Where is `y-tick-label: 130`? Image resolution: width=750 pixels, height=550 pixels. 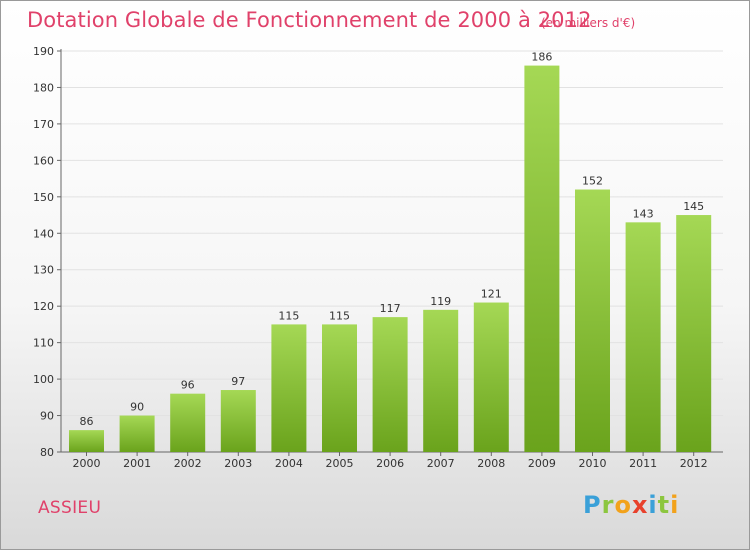 y-tick-label: 130 is located at coordinates (43, 270).